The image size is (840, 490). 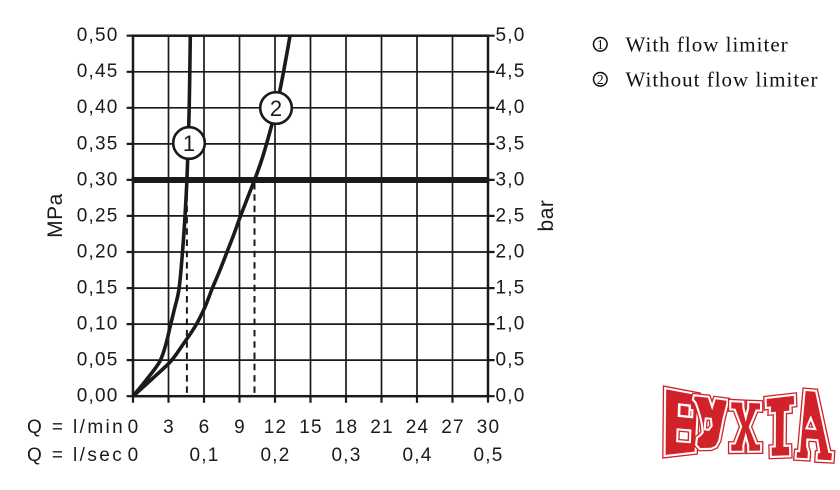 What do you see at coordinates (98, 35) in the screenshot?
I see `svg-text: 0,50` at bounding box center [98, 35].